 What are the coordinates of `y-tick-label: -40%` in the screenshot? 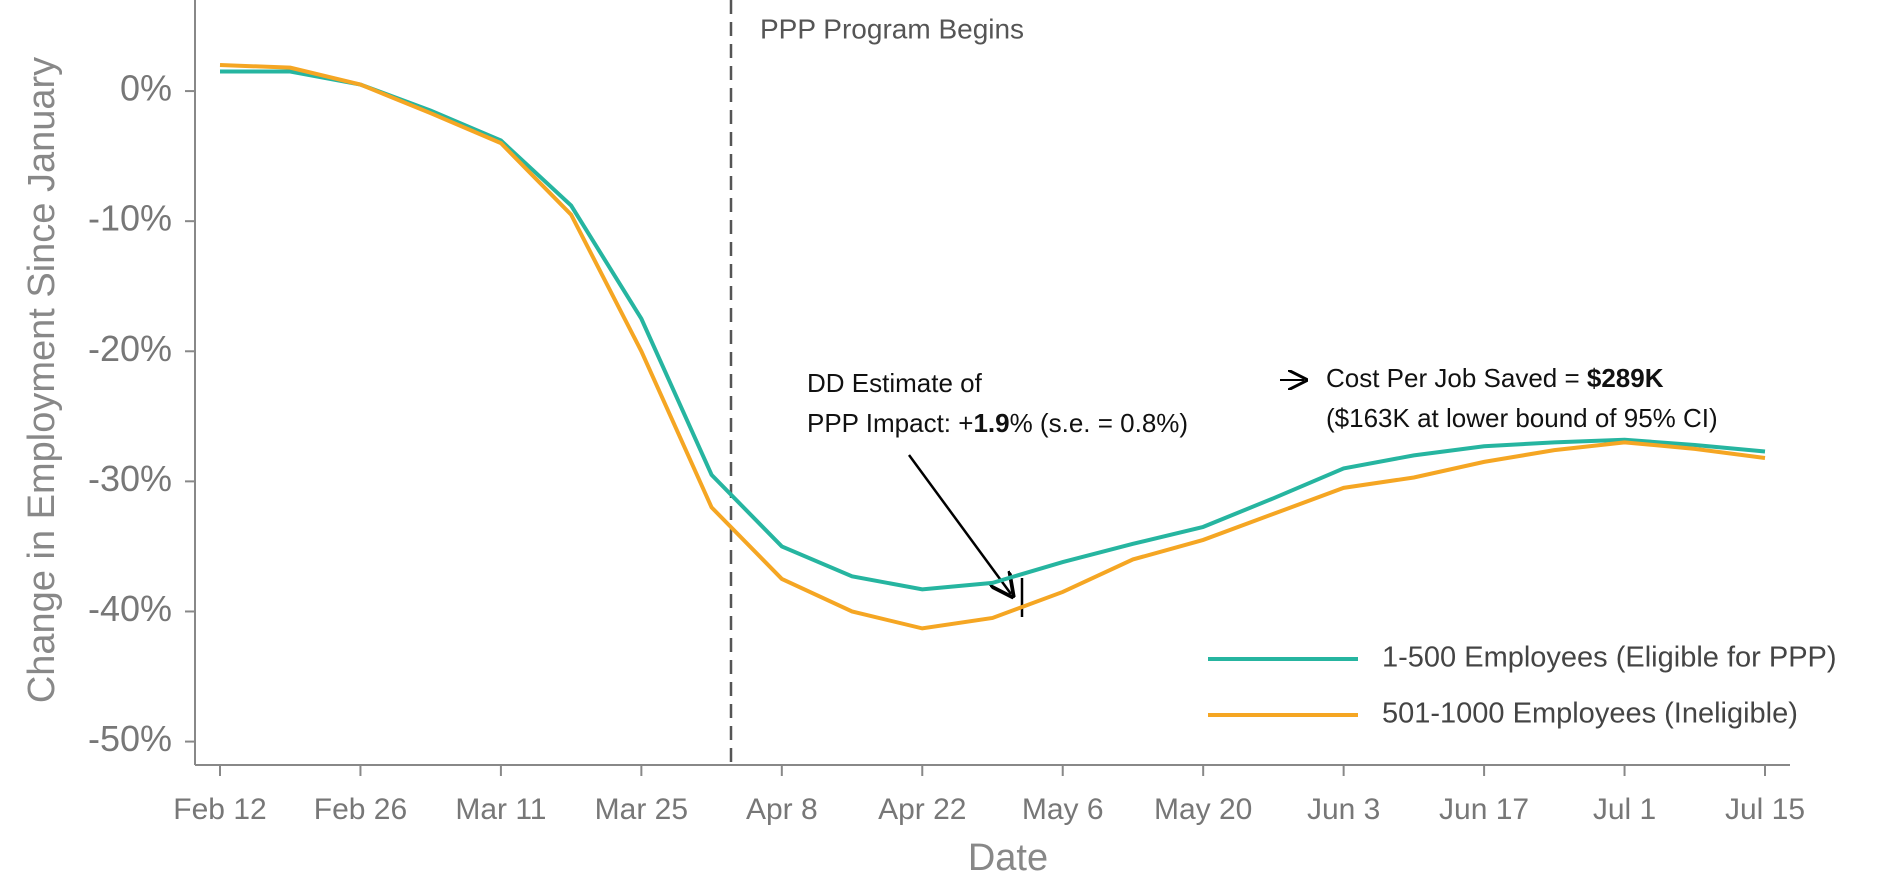 It's located at (130, 608).